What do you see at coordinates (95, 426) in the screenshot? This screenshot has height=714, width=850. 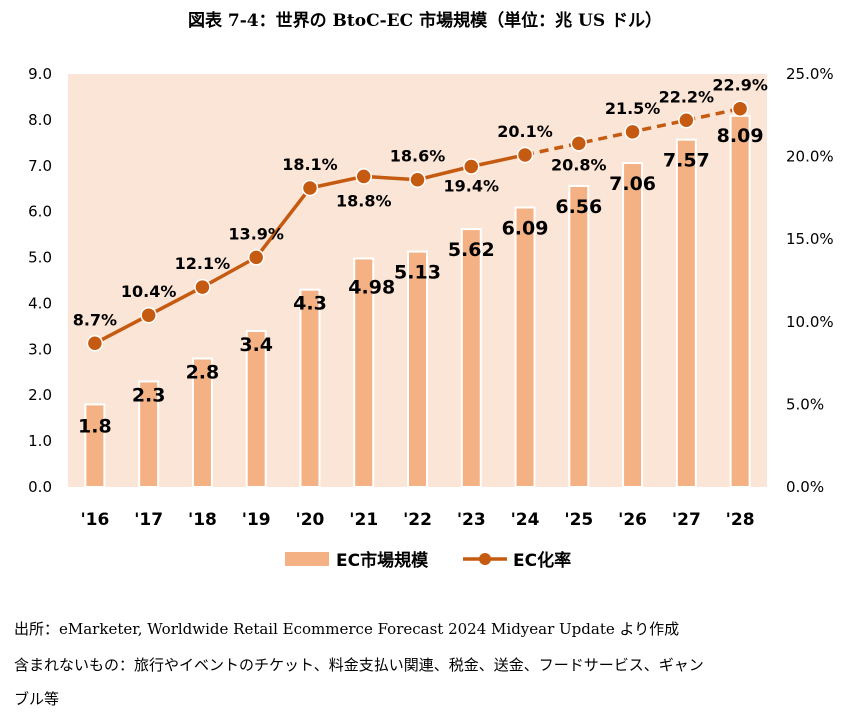 I see `bar-value-label: 1.8` at bounding box center [95, 426].